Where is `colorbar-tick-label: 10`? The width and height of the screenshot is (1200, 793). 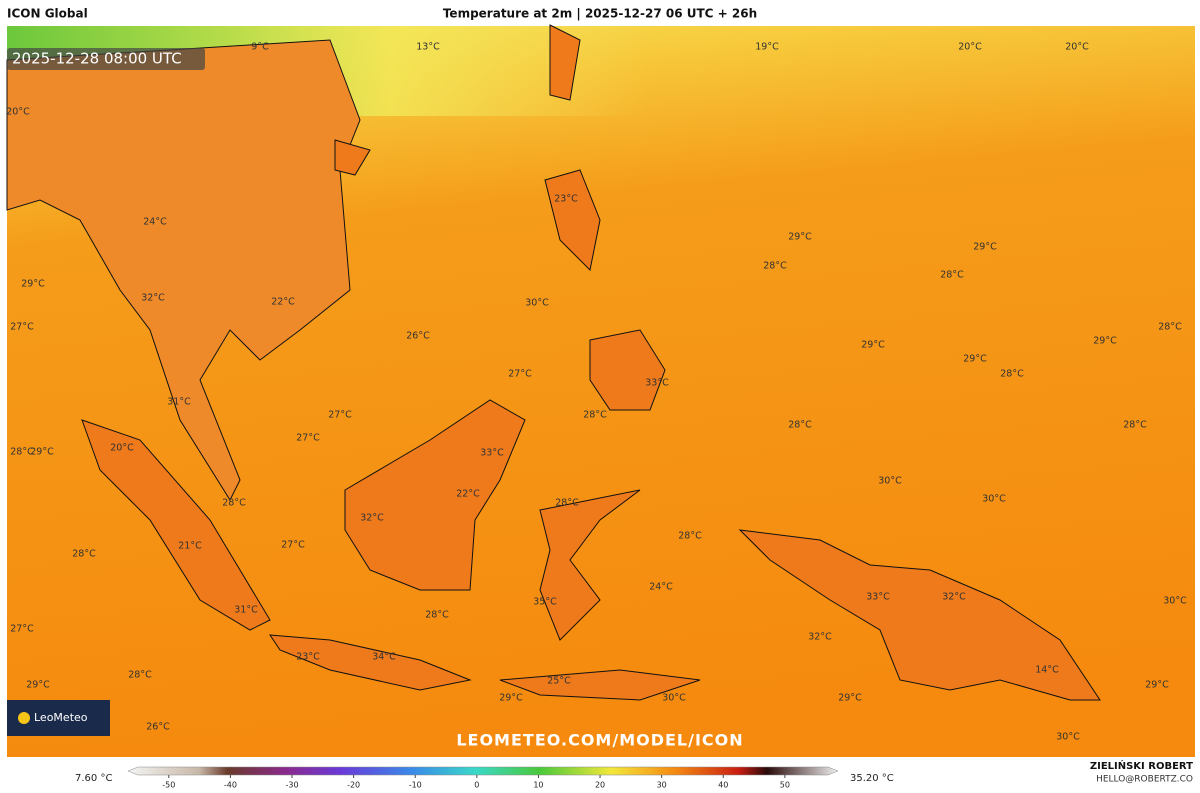
colorbar-tick-label: 10 is located at coordinates (538, 785).